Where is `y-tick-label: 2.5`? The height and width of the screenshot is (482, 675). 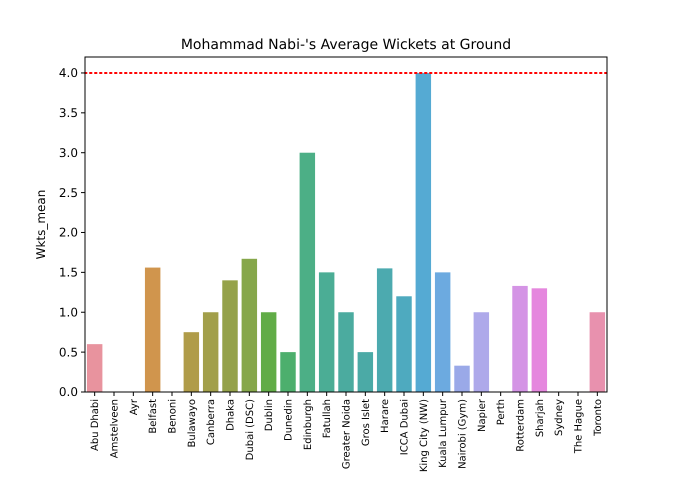 y-tick-label: 2.5 is located at coordinates (68, 193).